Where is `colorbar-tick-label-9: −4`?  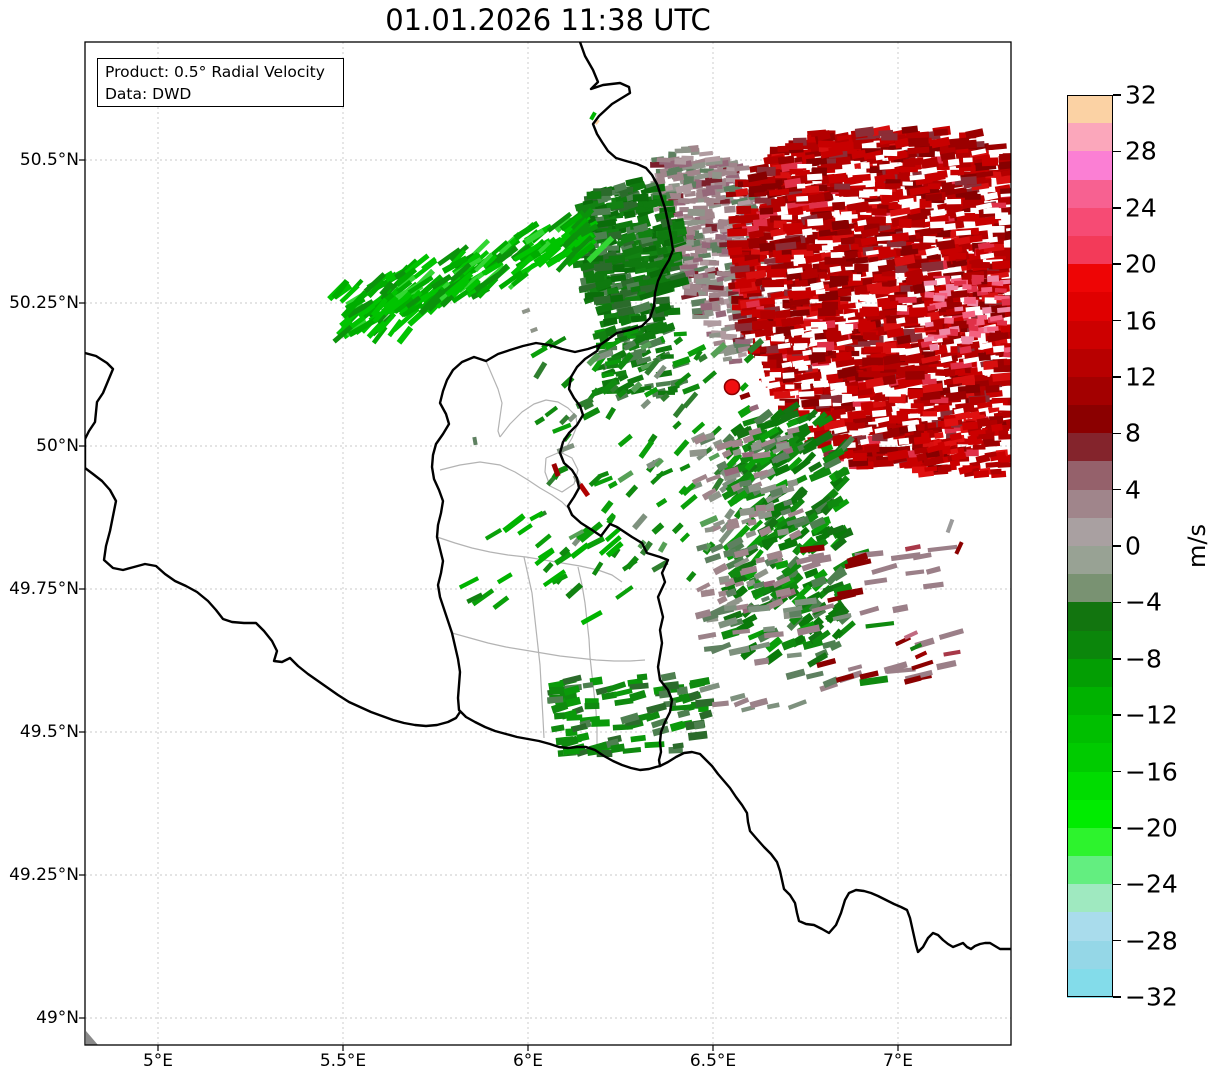
colorbar-tick-label-9: −4 is located at coordinates (1143, 602).